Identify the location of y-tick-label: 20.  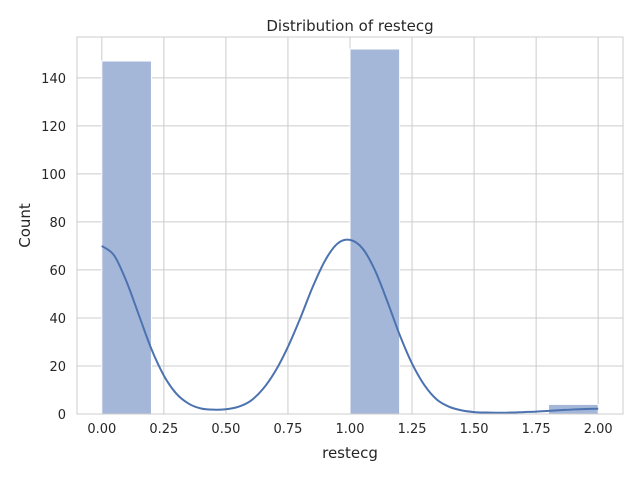
(57, 367).